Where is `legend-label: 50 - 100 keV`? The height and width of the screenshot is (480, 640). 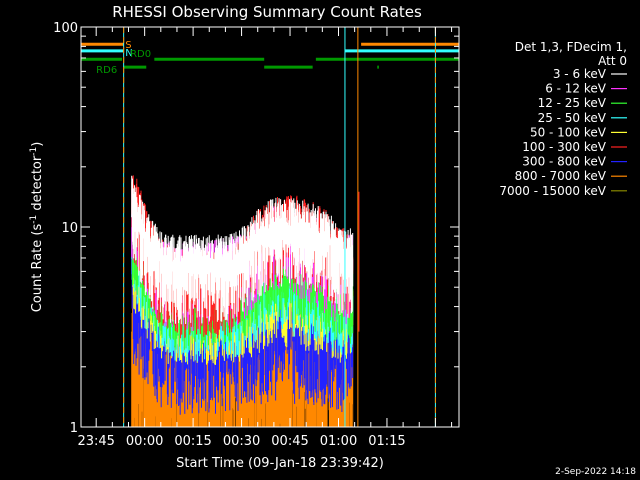
legend-label: 50 - 100 keV is located at coordinates (568, 132).